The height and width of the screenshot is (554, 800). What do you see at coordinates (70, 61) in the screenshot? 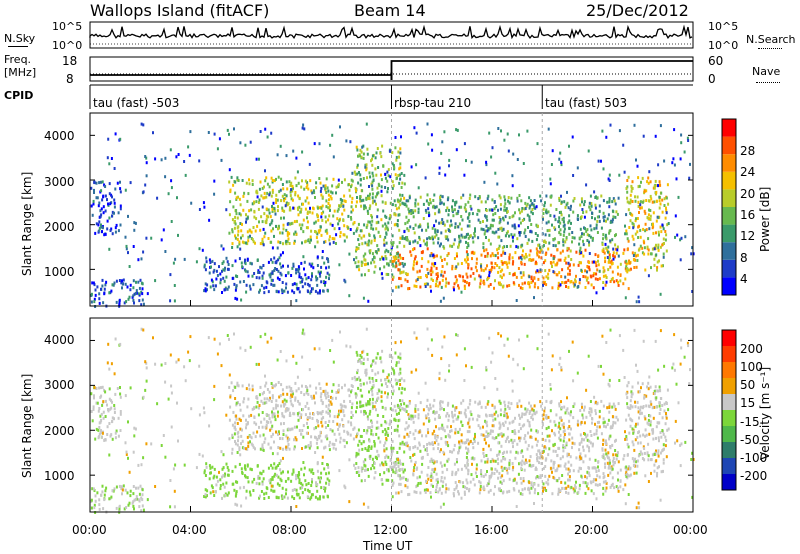
I see `freq-tick-top: 18` at bounding box center [70, 61].